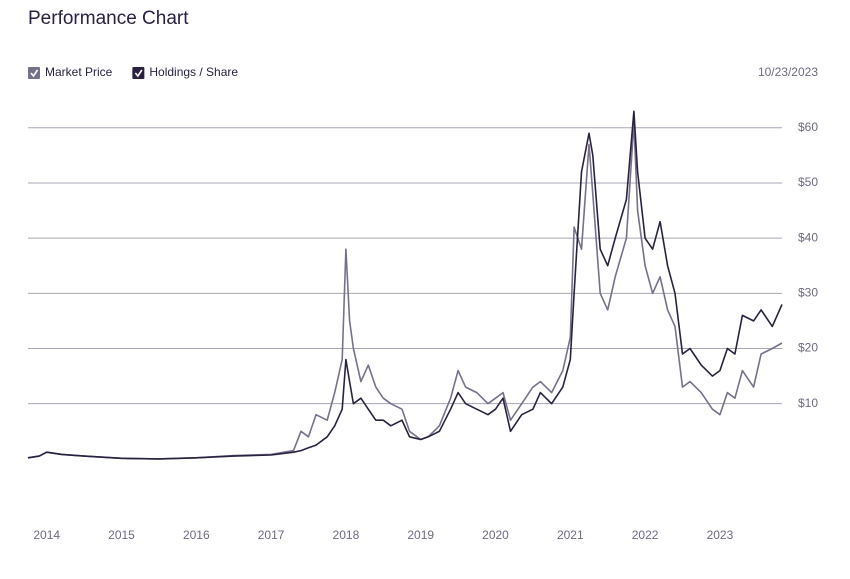 This screenshot has height=579, width=850. What do you see at coordinates (645, 535) in the screenshot?
I see `x-tick-label: 2022` at bounding box center [645, 535].